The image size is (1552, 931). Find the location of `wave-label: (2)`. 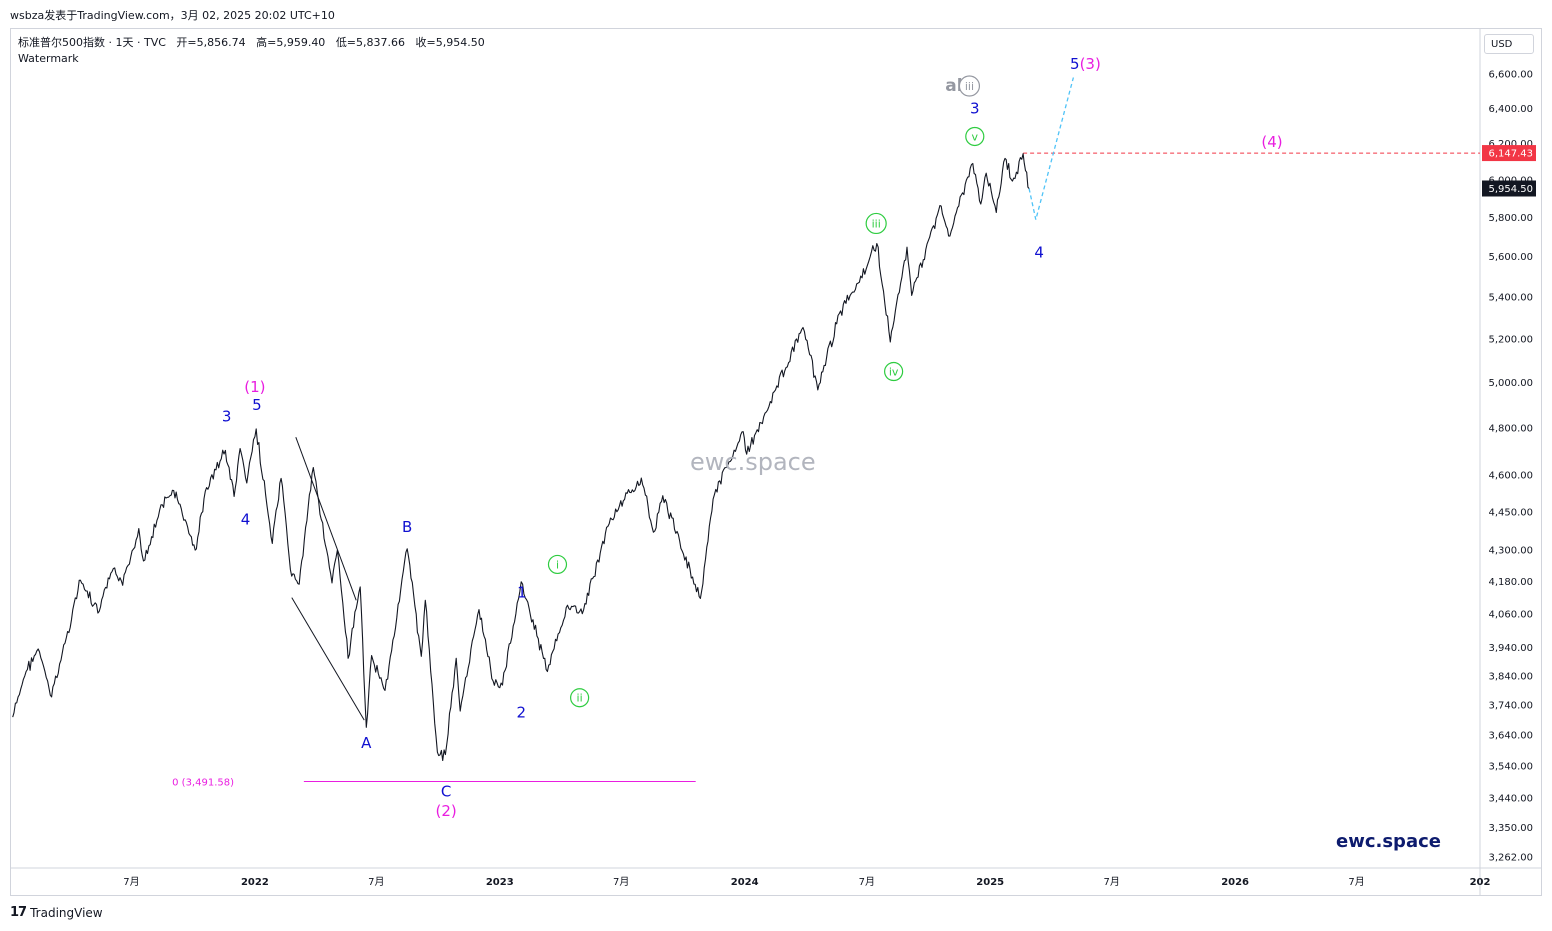

wave-label: (2) is located at coordinates (445, 811).